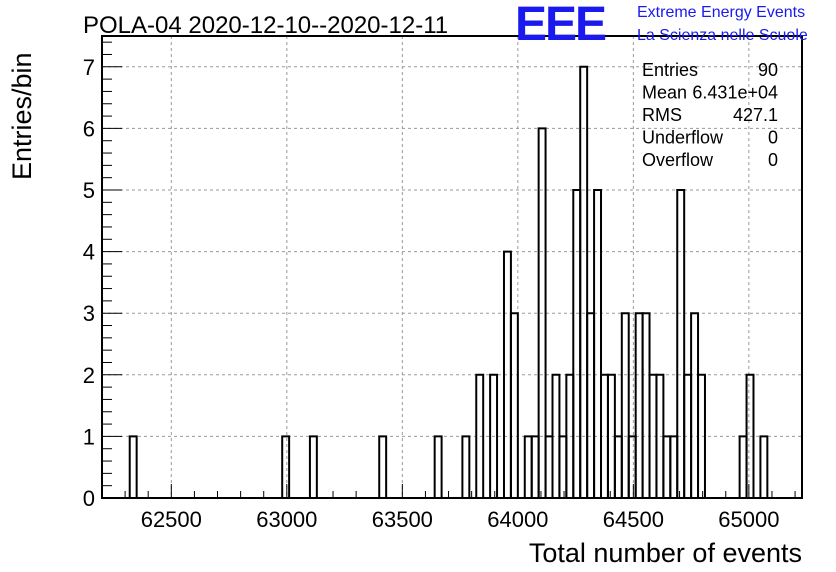  What do you see at coordinates (89, 128) in the screenshot?
I see `y-tick-label: 6` at bounding box center [89, 128].